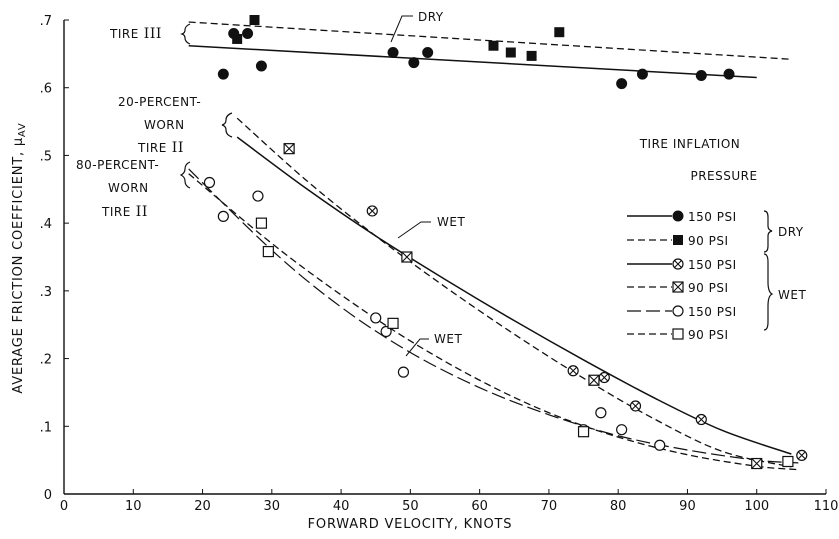  What do you see at coordinates (117, 165) in the screenshot?
I see `annotation-80-worn-line1: 80-PERCENT-` at bounding box center [117, 165].